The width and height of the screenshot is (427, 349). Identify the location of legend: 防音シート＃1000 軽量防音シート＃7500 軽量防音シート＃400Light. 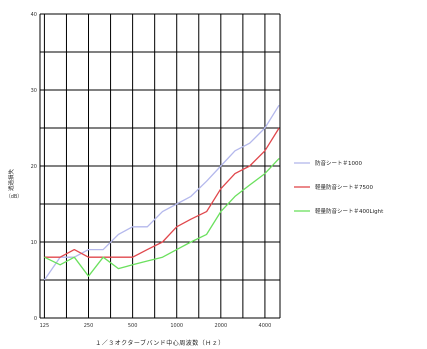
(339, 187).